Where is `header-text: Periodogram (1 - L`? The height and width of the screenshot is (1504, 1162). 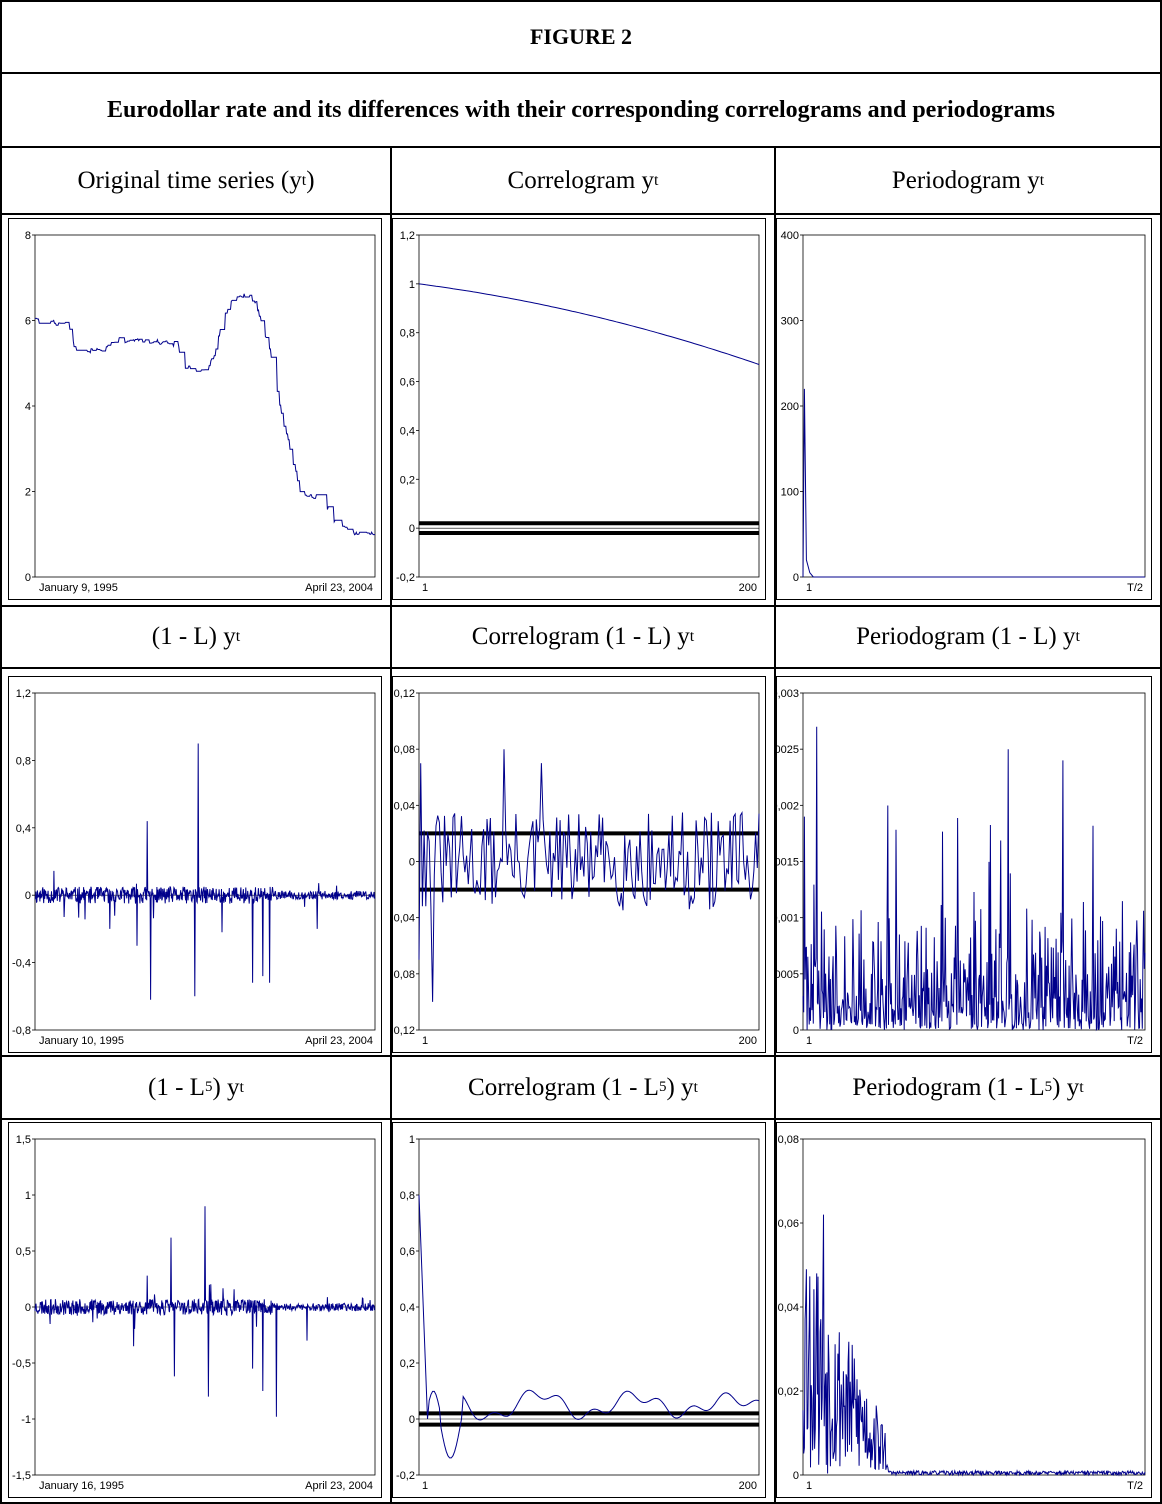 header-text: Periodogram (1 - L is located at coordinates (948, 1087).